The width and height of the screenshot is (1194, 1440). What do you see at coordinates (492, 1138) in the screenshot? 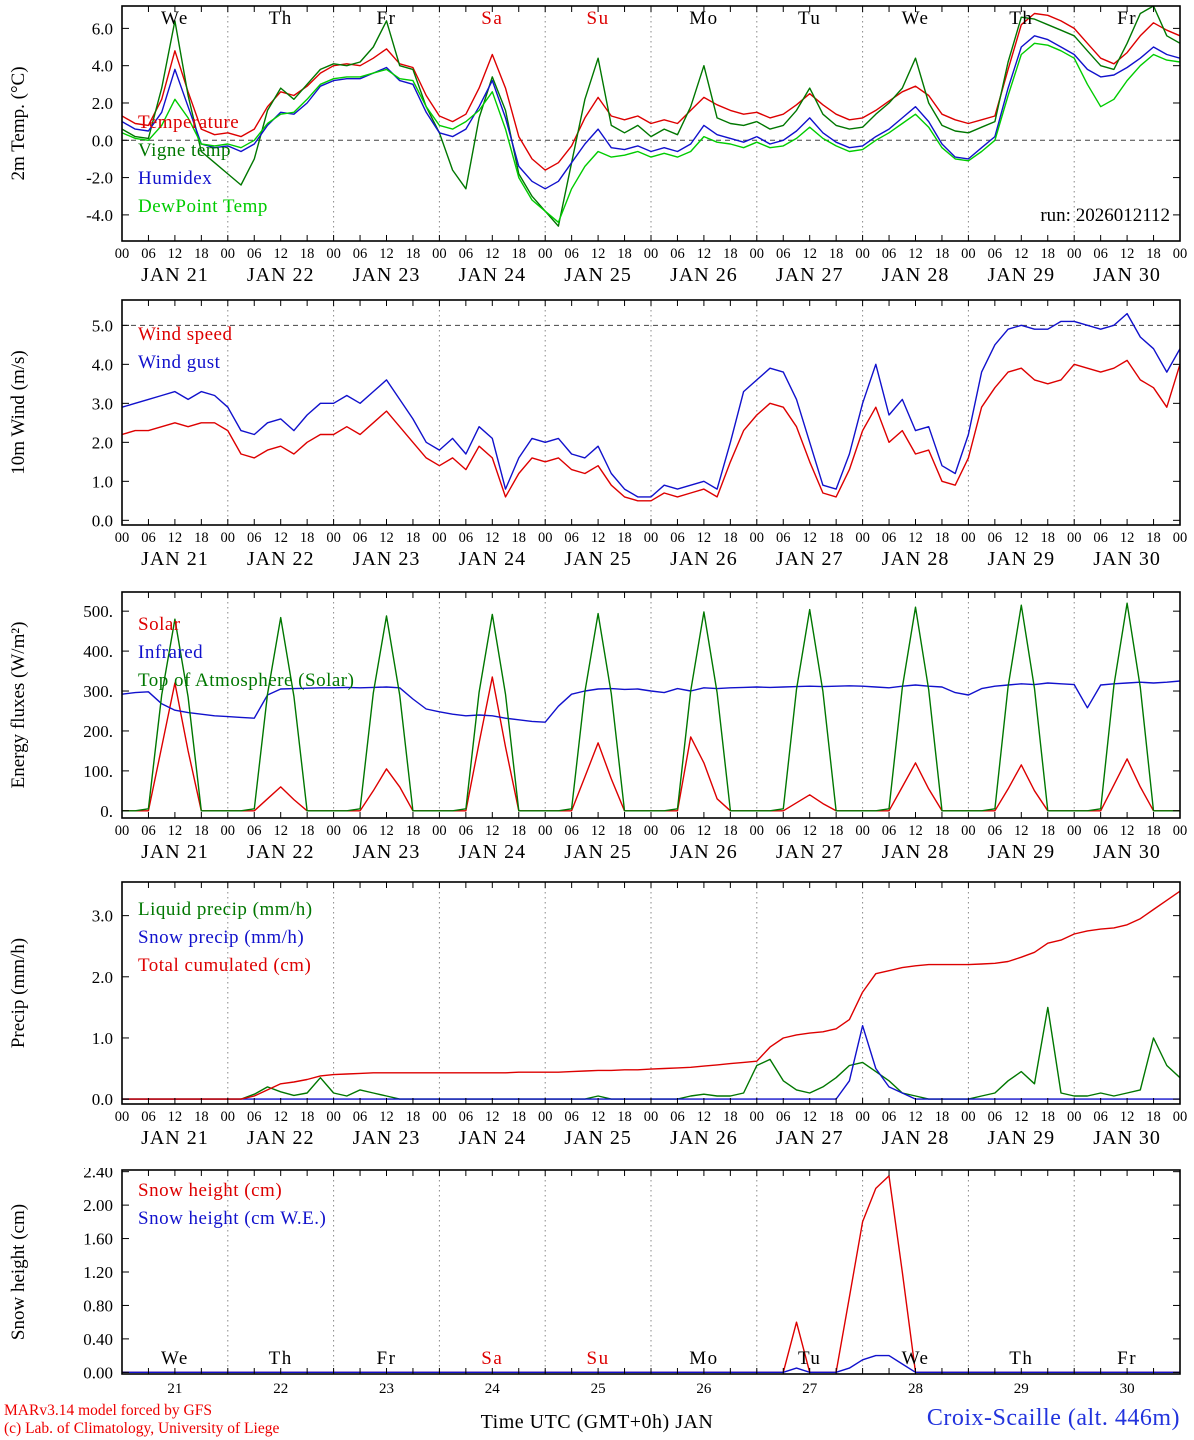
I see `date-label: JAN 24` at bounding box center [492, 1138].